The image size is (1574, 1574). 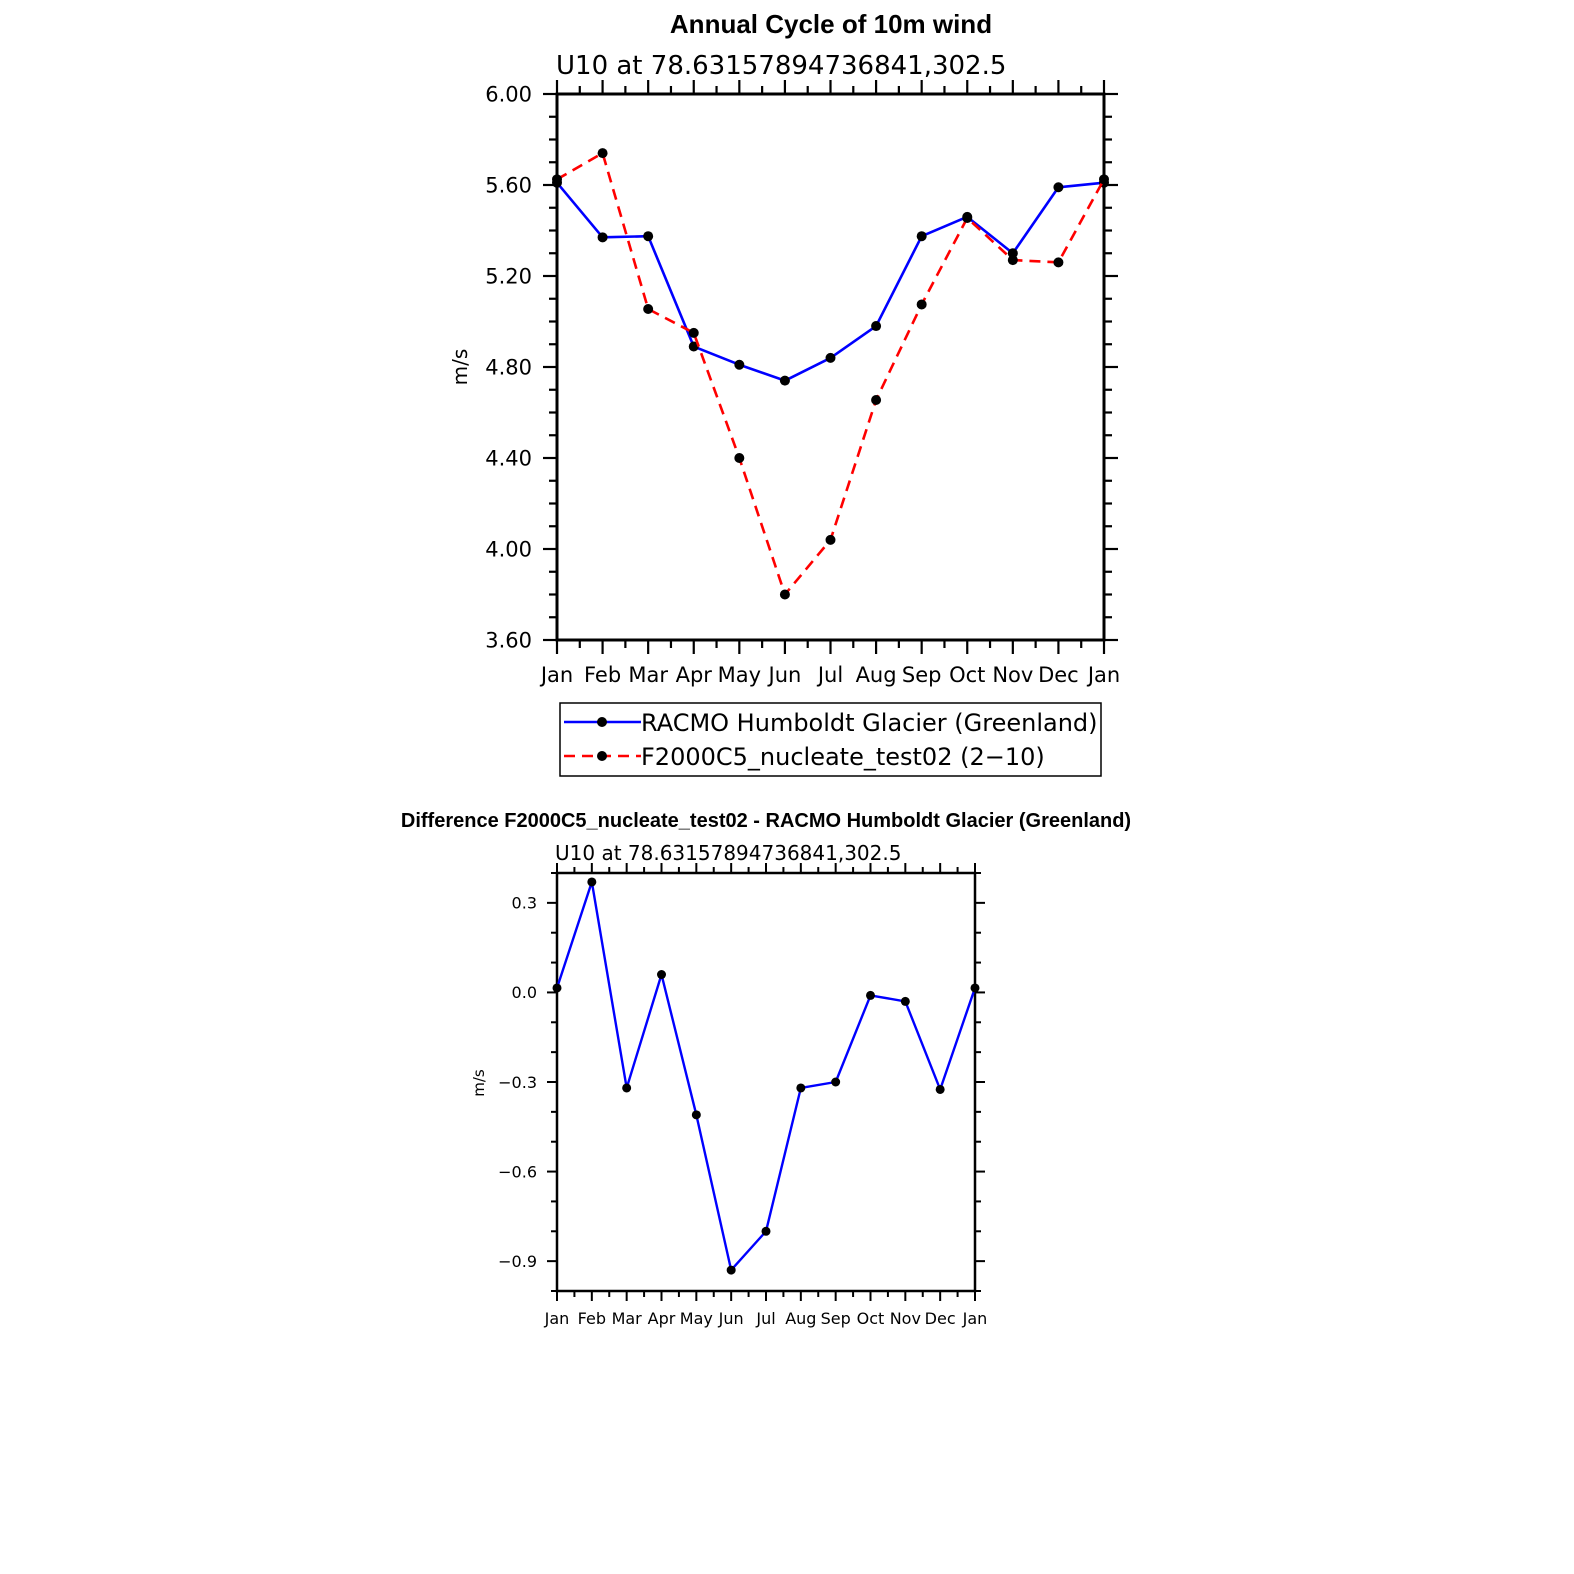 I want to click on y-tick-label: −0.3, so click(x=517, y=1082).